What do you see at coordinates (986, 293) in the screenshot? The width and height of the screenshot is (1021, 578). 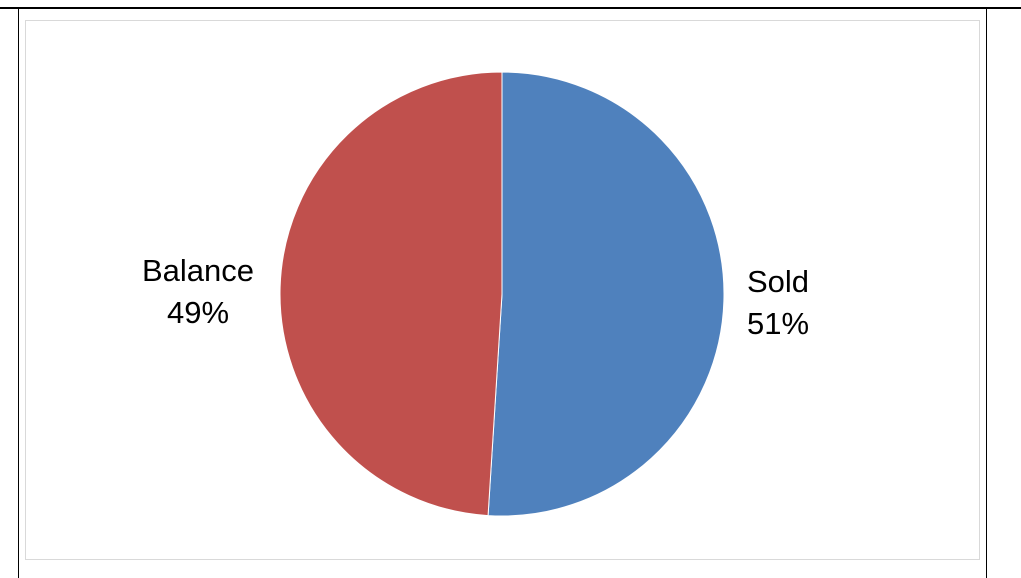 I see `frame-right-border` at bounding box center [986, 293].